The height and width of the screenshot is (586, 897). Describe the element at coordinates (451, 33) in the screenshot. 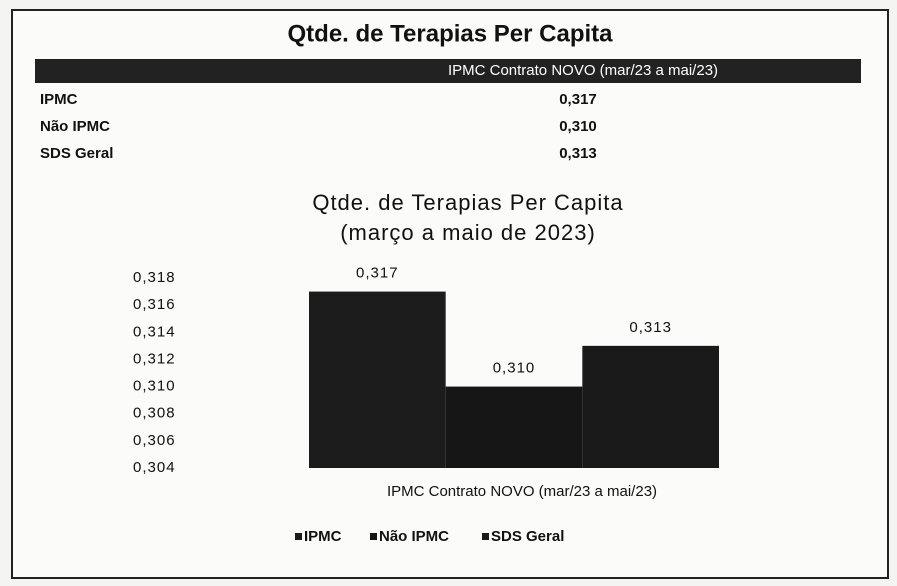

I see `page-title: Qtde. de Terapias Per Capita` at that location.